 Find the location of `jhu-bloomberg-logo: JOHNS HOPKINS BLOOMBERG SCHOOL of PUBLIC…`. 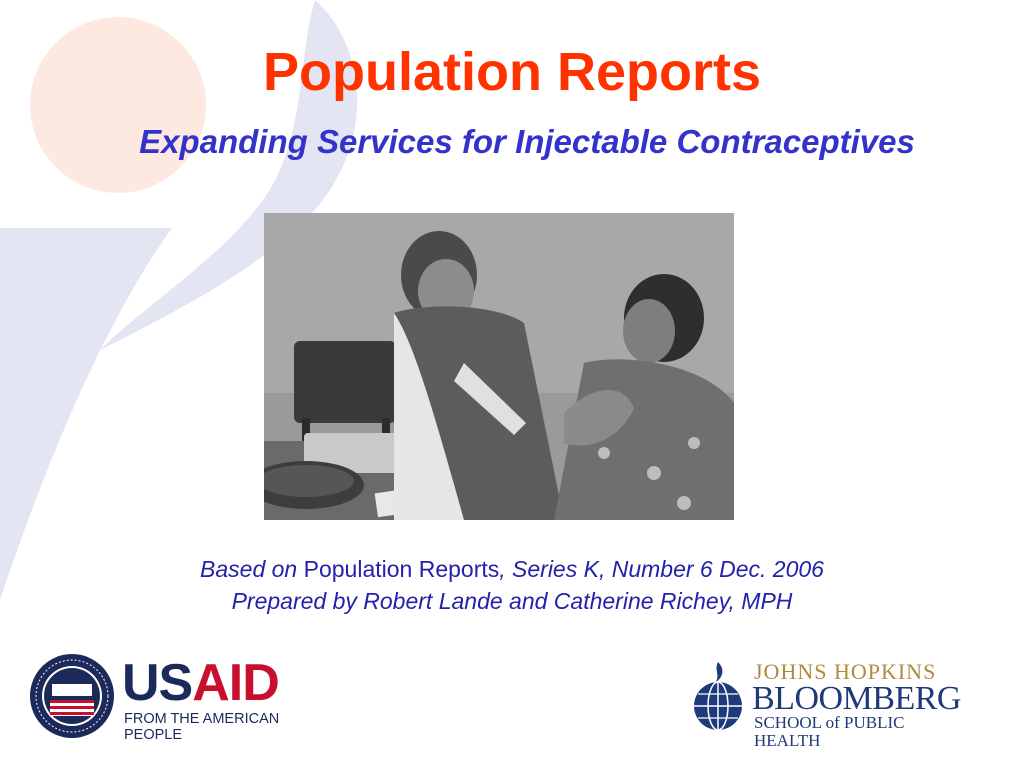

jhu-bloomberg-logo: JOHNS HOPKINS BLOOMBERG SCHOOL of PUBLIC… is located at coordinates (827, 704).